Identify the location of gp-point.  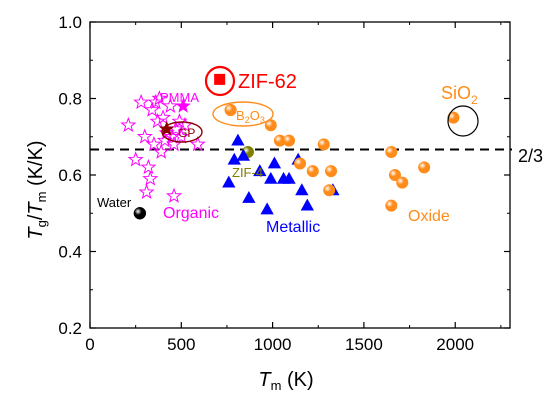
(166, 128).